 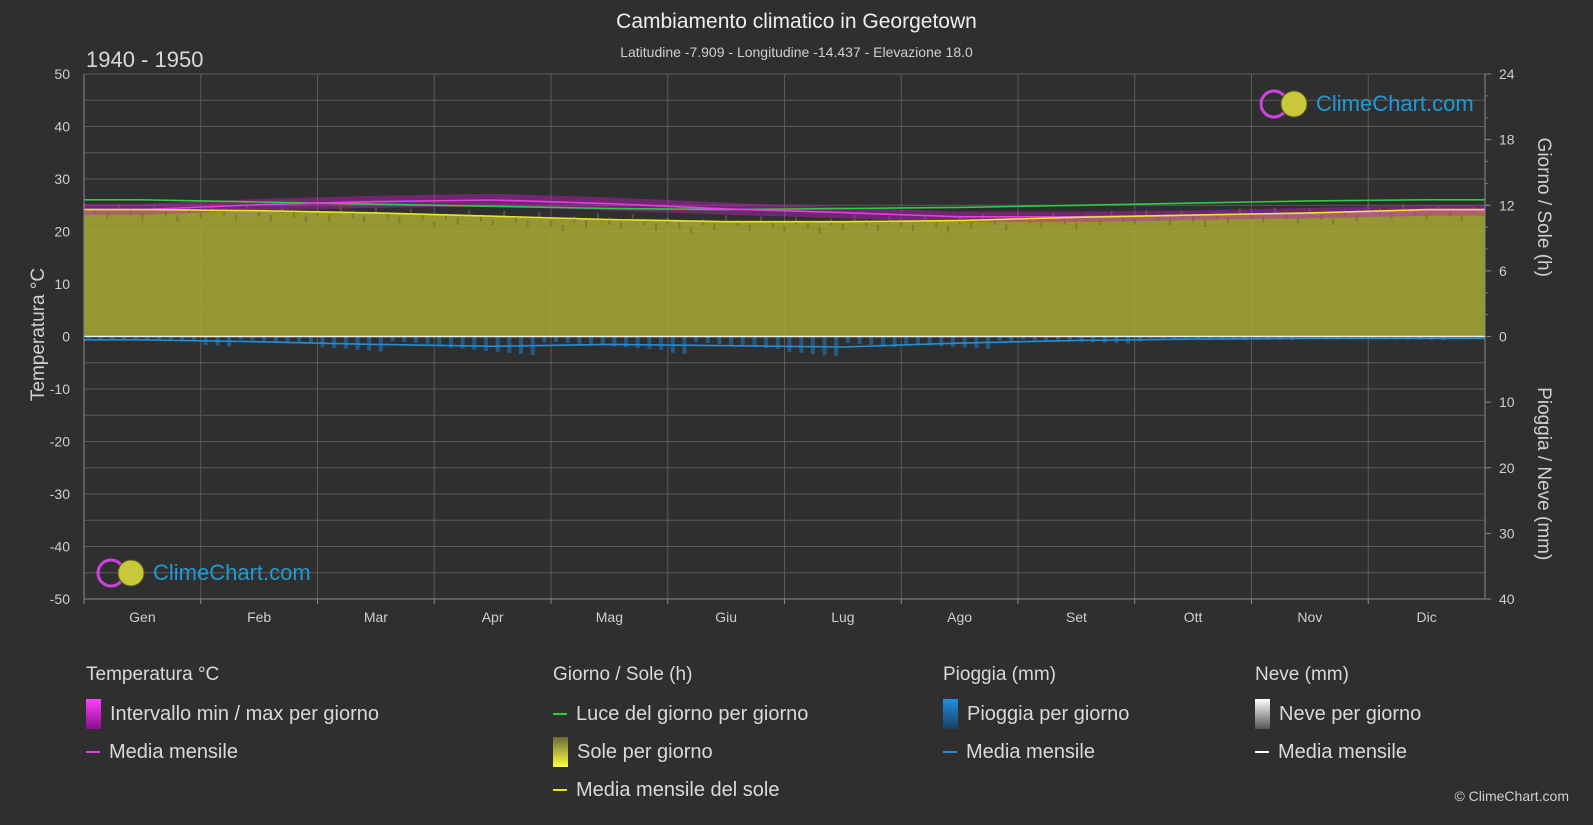 What do you see at coordinates (645, 751) in the screenshot?
I see `legend-label: Sole per giorno` at bounding box center [645, 751].